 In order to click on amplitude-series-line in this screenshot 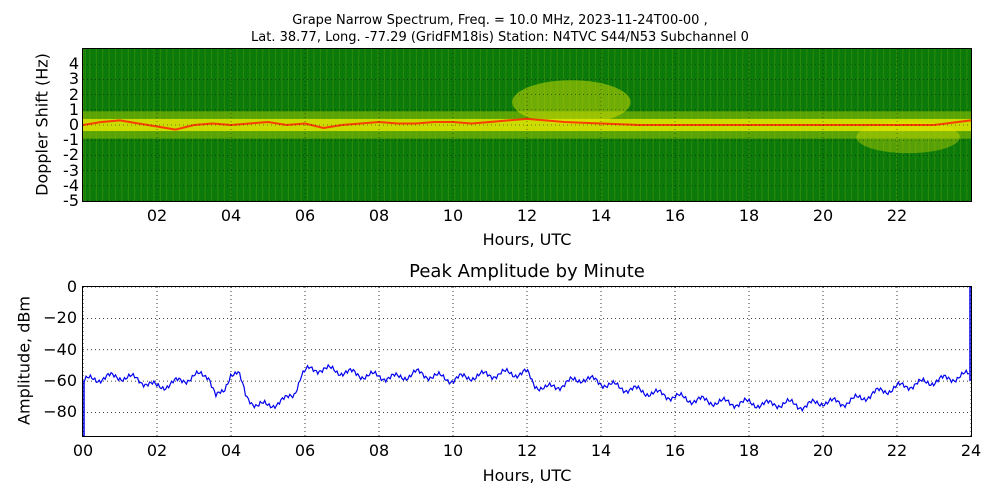, I will do `click(526, 388)`.